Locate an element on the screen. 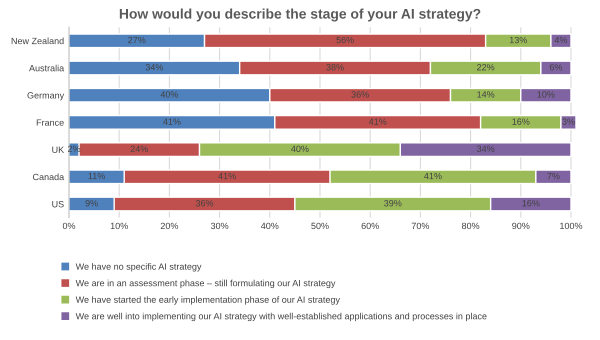 The width and height of the screenshot is (600, 340). x-tick-label: 80% is located at coordinates (471, 226).